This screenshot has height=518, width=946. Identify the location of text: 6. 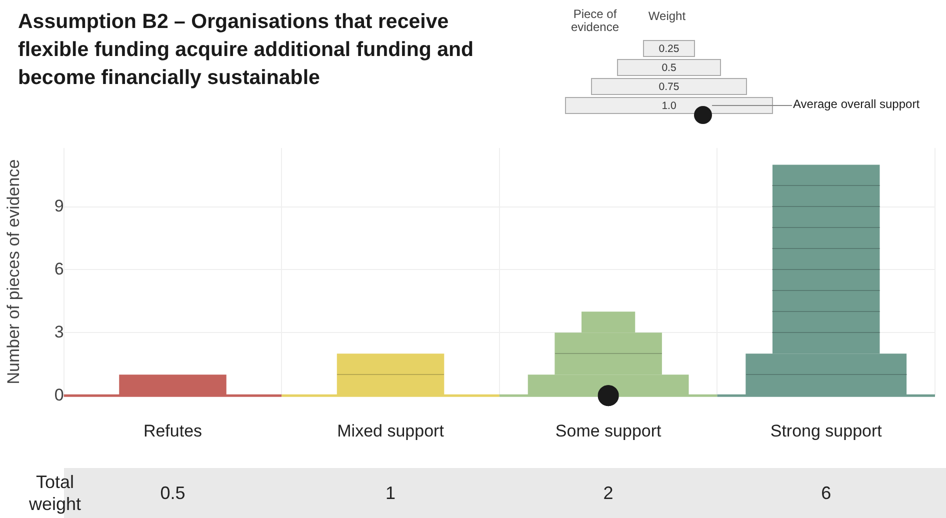
(826, 493).